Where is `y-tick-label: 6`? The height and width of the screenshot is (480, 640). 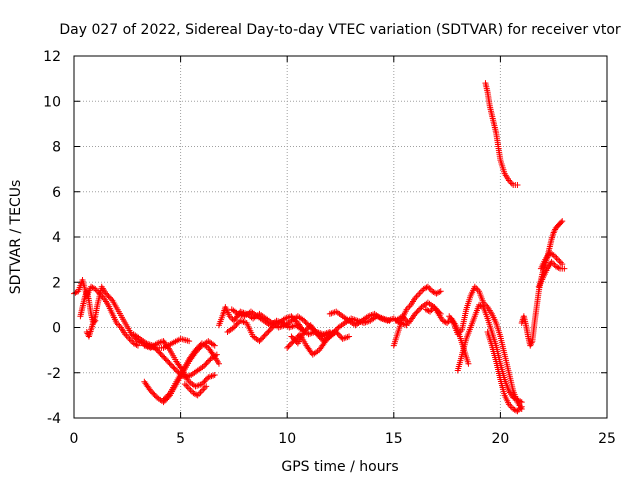 y-tick-label: 6 is located at coordinates (56, 193).